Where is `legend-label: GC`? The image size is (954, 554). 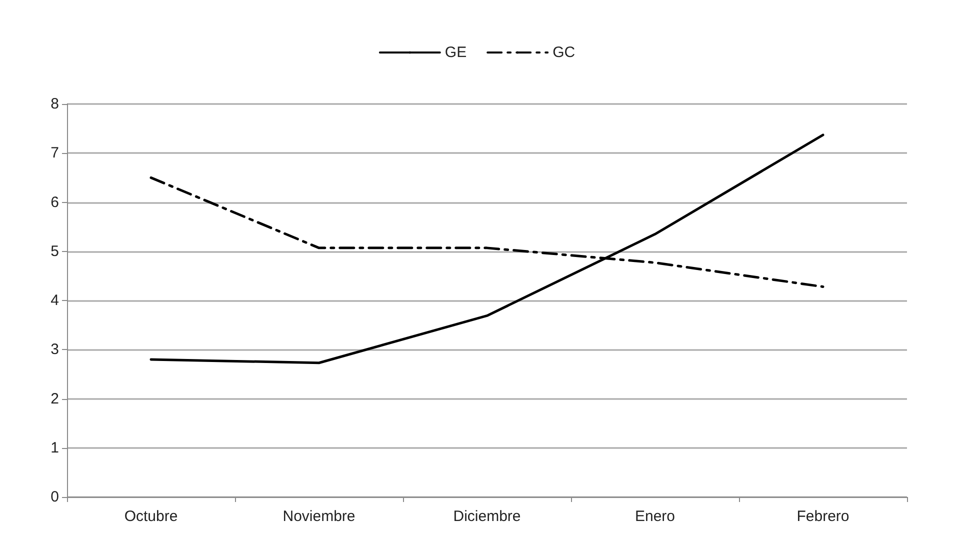
legend-label: GC is located at coordinates (564, 52).